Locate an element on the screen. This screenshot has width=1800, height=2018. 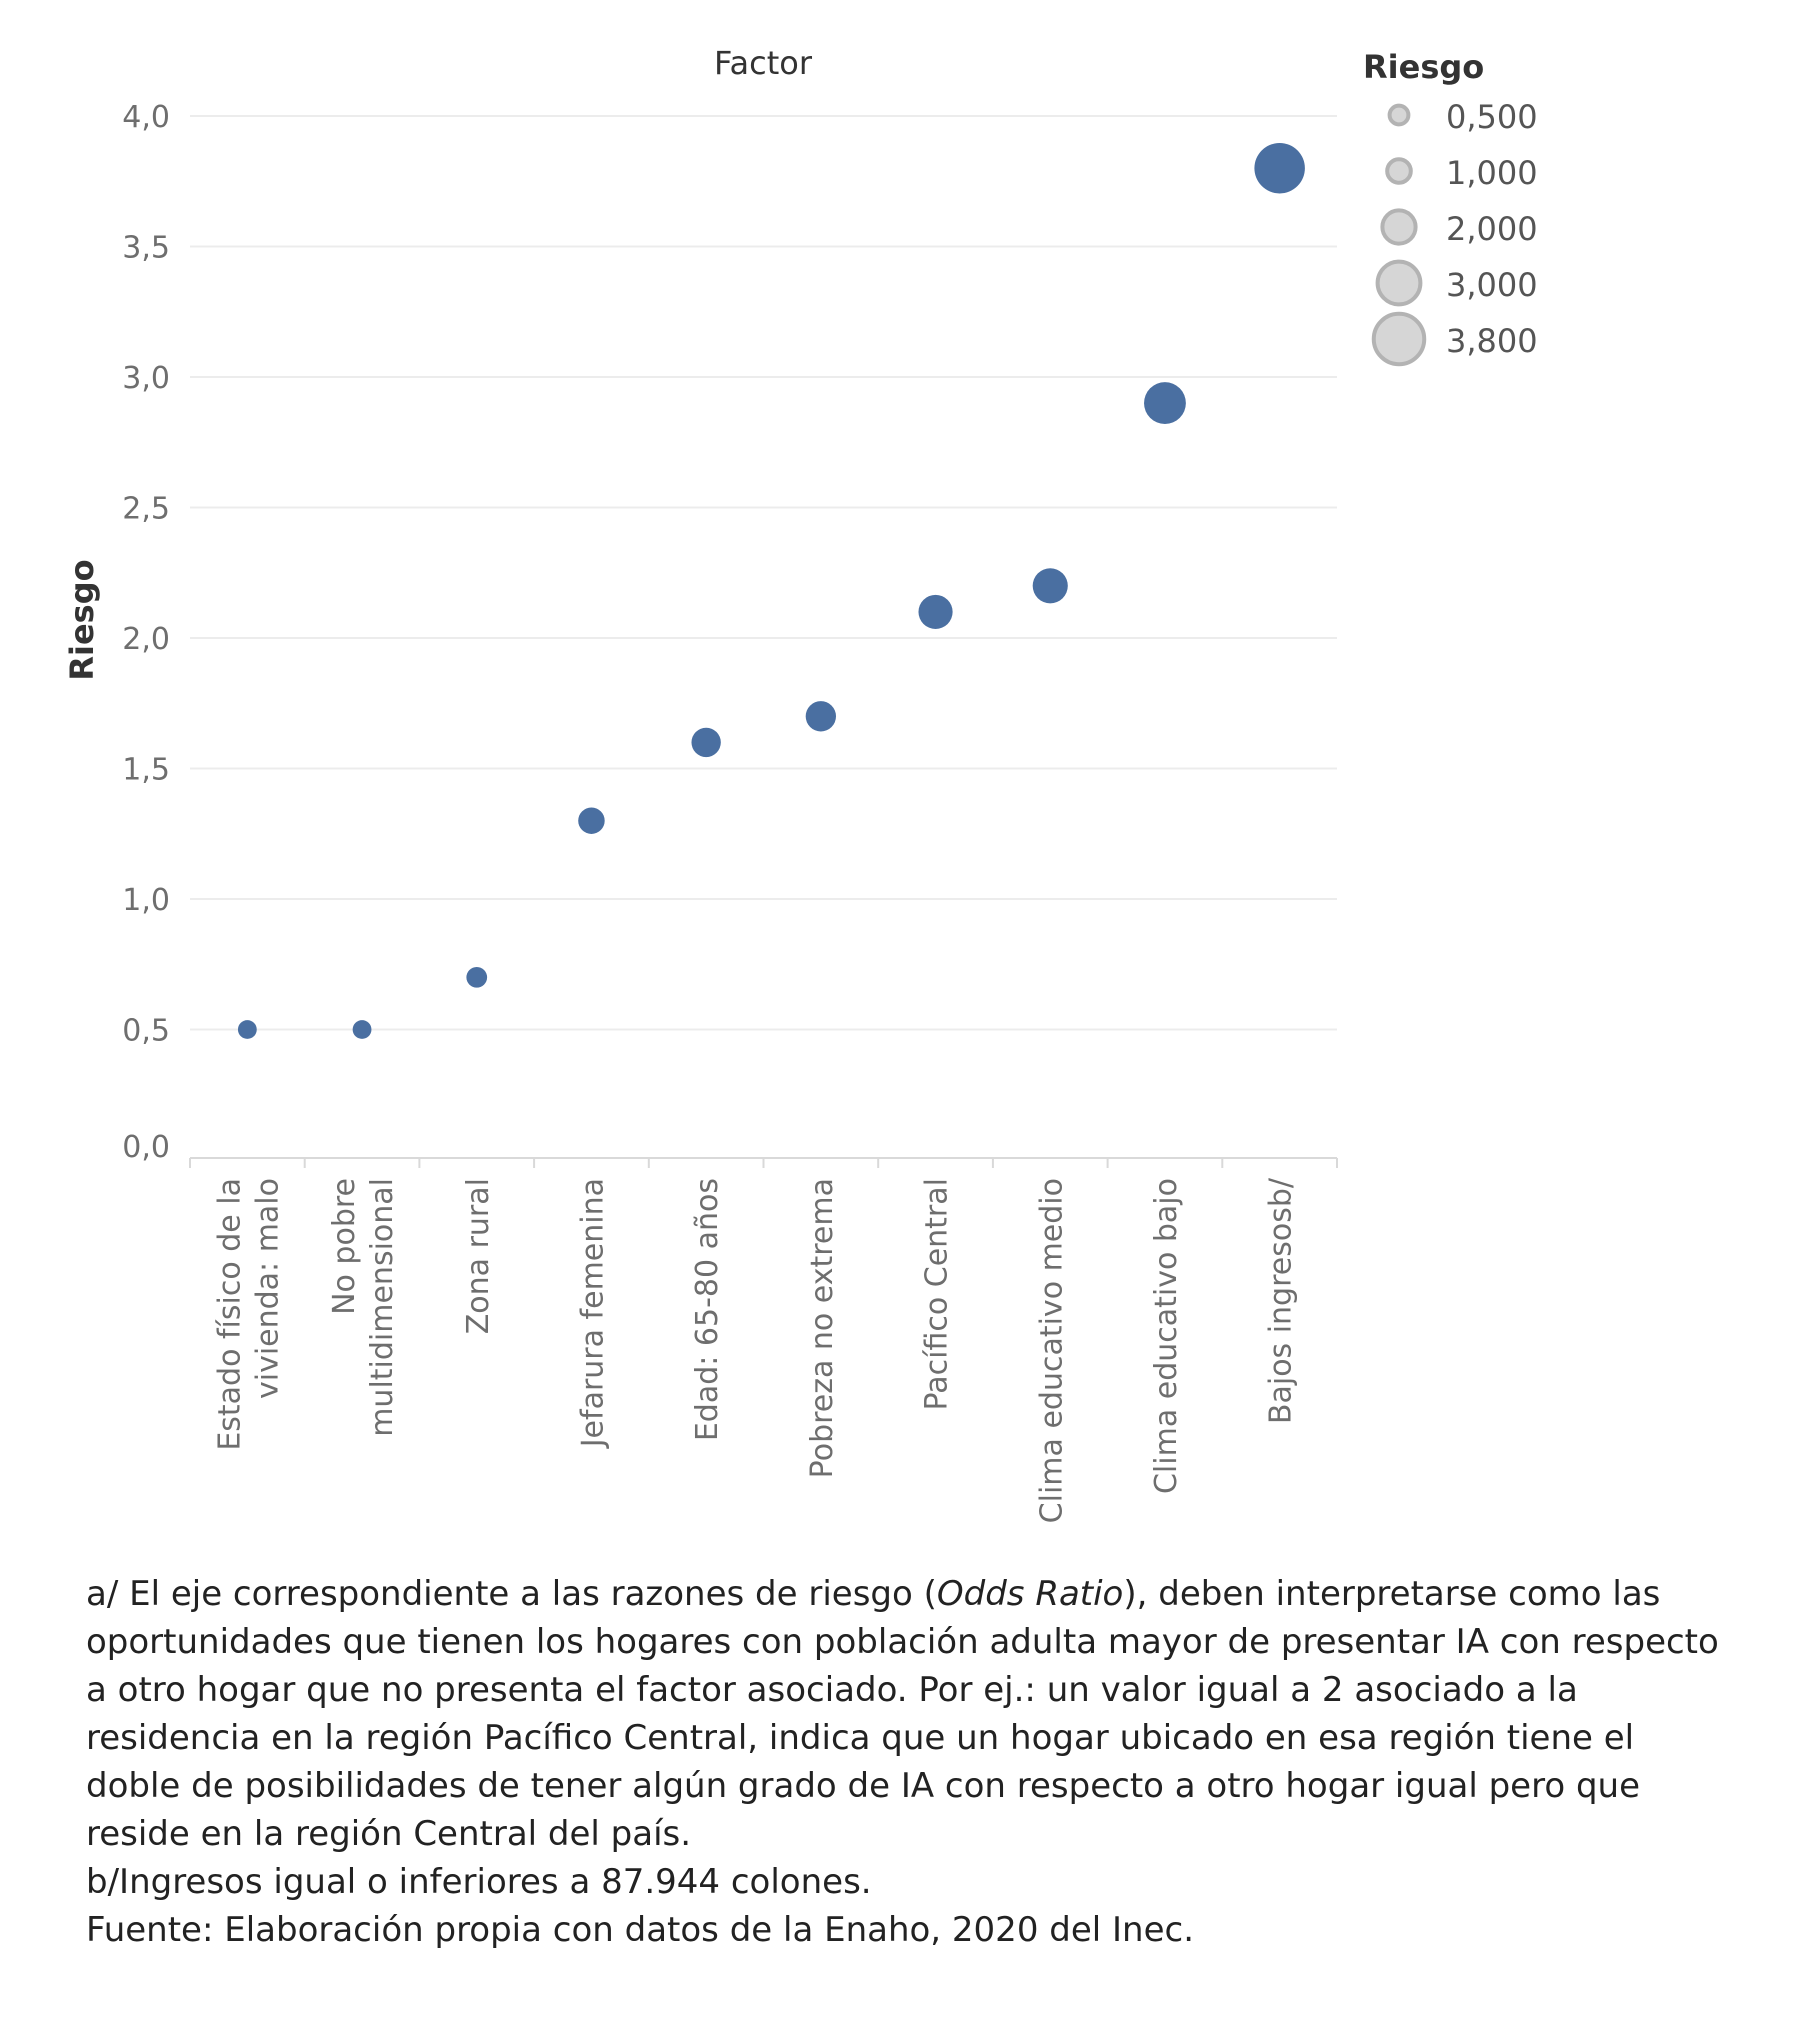
x-category-label-line: Bajos ingresosb/ is located at coordinates (1281, 1300).